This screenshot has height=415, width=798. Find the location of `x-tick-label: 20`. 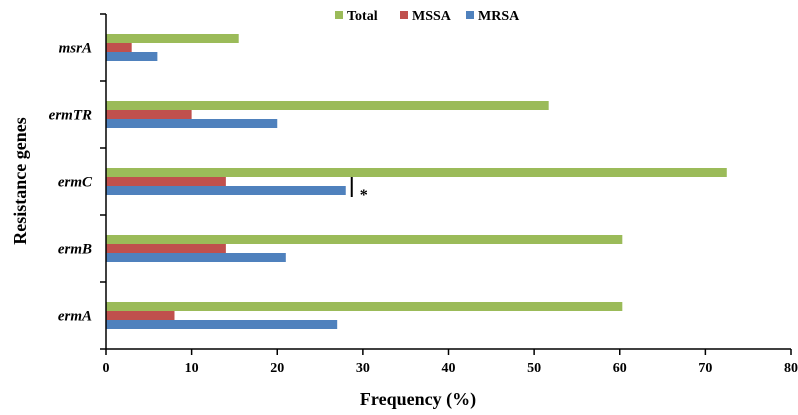

x-tick-label: 20 is located at coordinates (277, 368).